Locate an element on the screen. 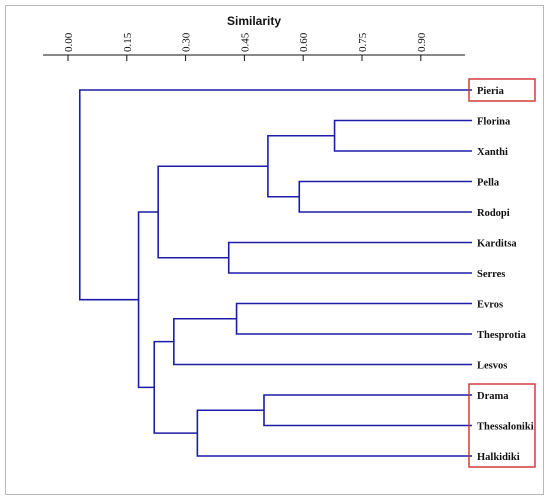 The height and width of the screenshot is (502, 550). highlight-box-drama-thessaloniki-halkidiki is located at coordinates (502, 425).